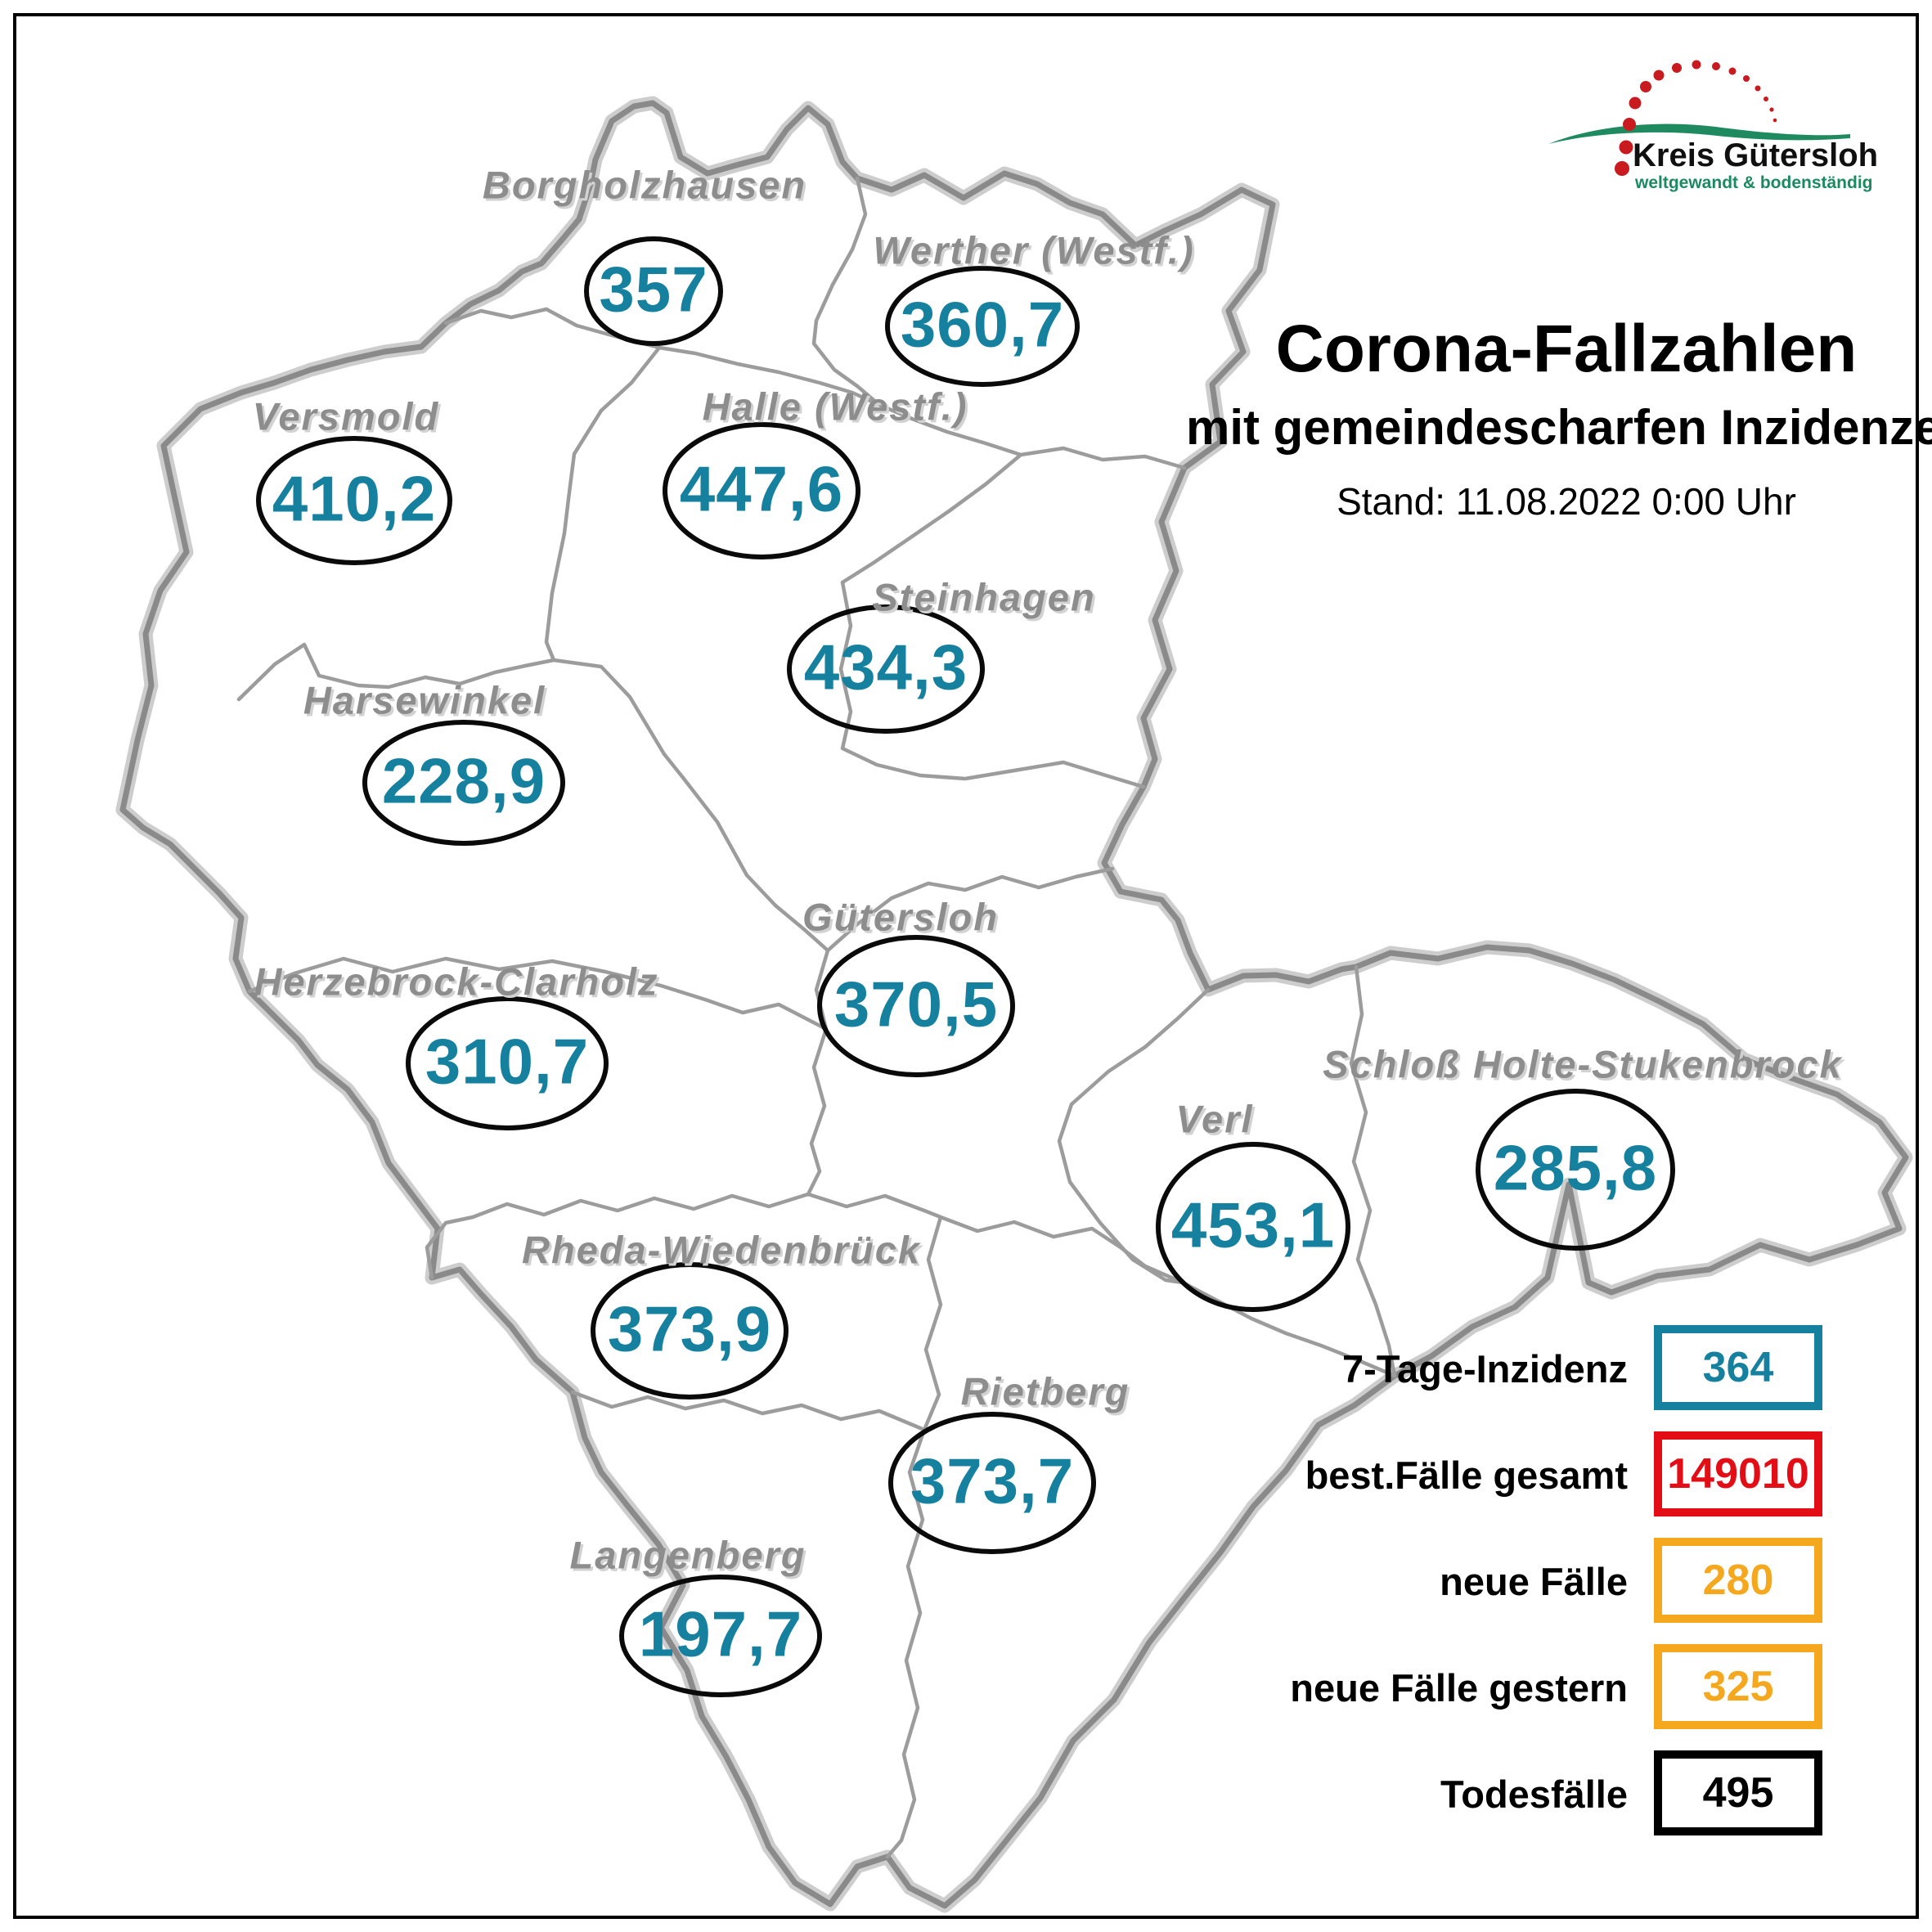  I want to click on region-label-shs: Schloß Holte-Stukenbrock, so click(1583, 1064).